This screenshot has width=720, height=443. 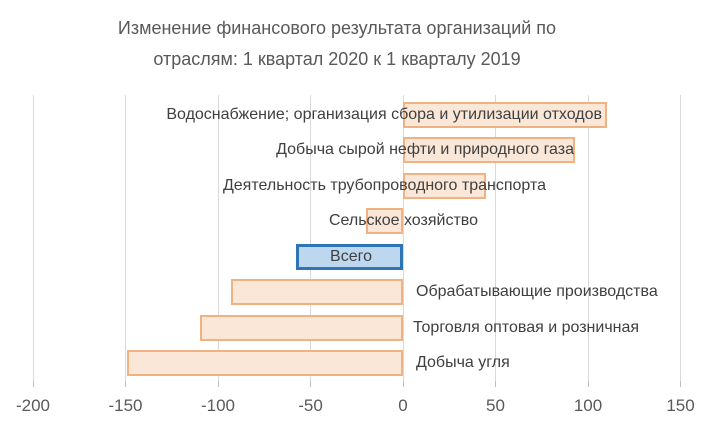 I want to click on category-label: Добыча сырой нефти и природного газа, so click(x=425, y=150).